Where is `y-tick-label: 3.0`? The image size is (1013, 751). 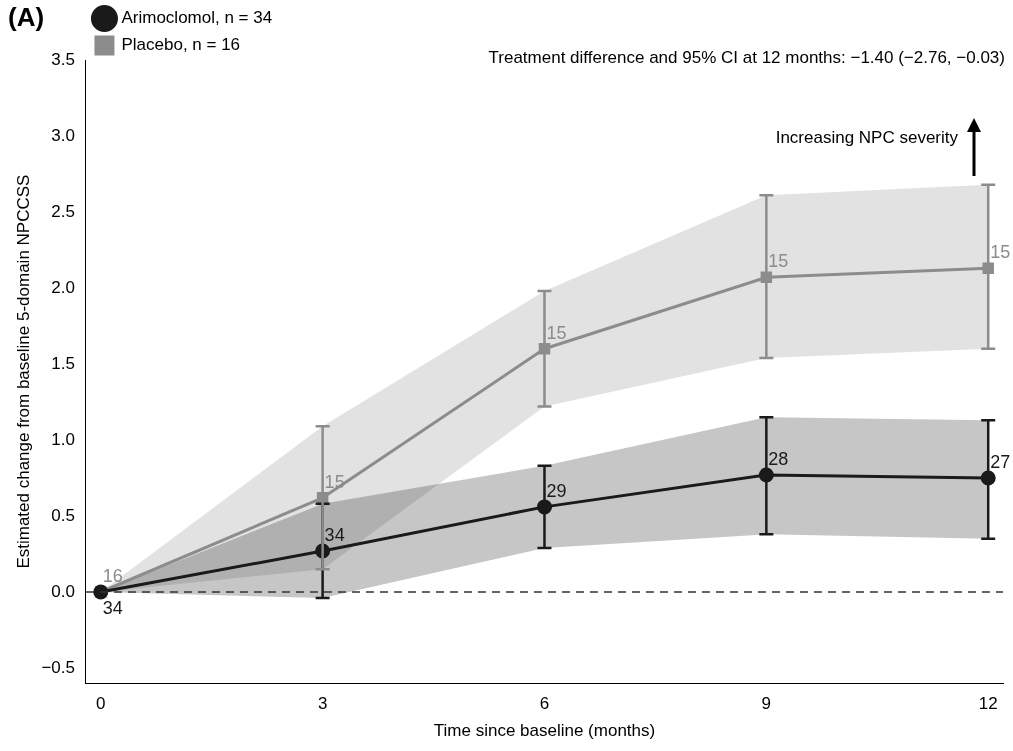
y-tick-label: 3.0 is located at coordinates (63, 135).